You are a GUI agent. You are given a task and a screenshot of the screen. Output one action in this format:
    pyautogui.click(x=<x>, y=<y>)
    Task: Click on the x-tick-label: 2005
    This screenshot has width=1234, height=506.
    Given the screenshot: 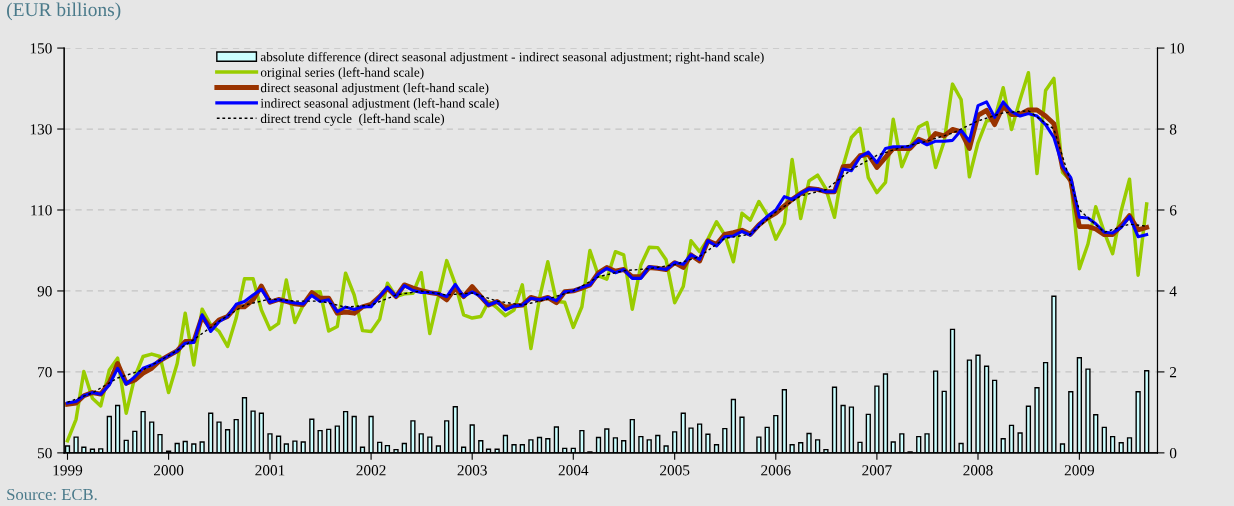 What is the action you would take?
    pyautogui.click(x=675, y=470)
    